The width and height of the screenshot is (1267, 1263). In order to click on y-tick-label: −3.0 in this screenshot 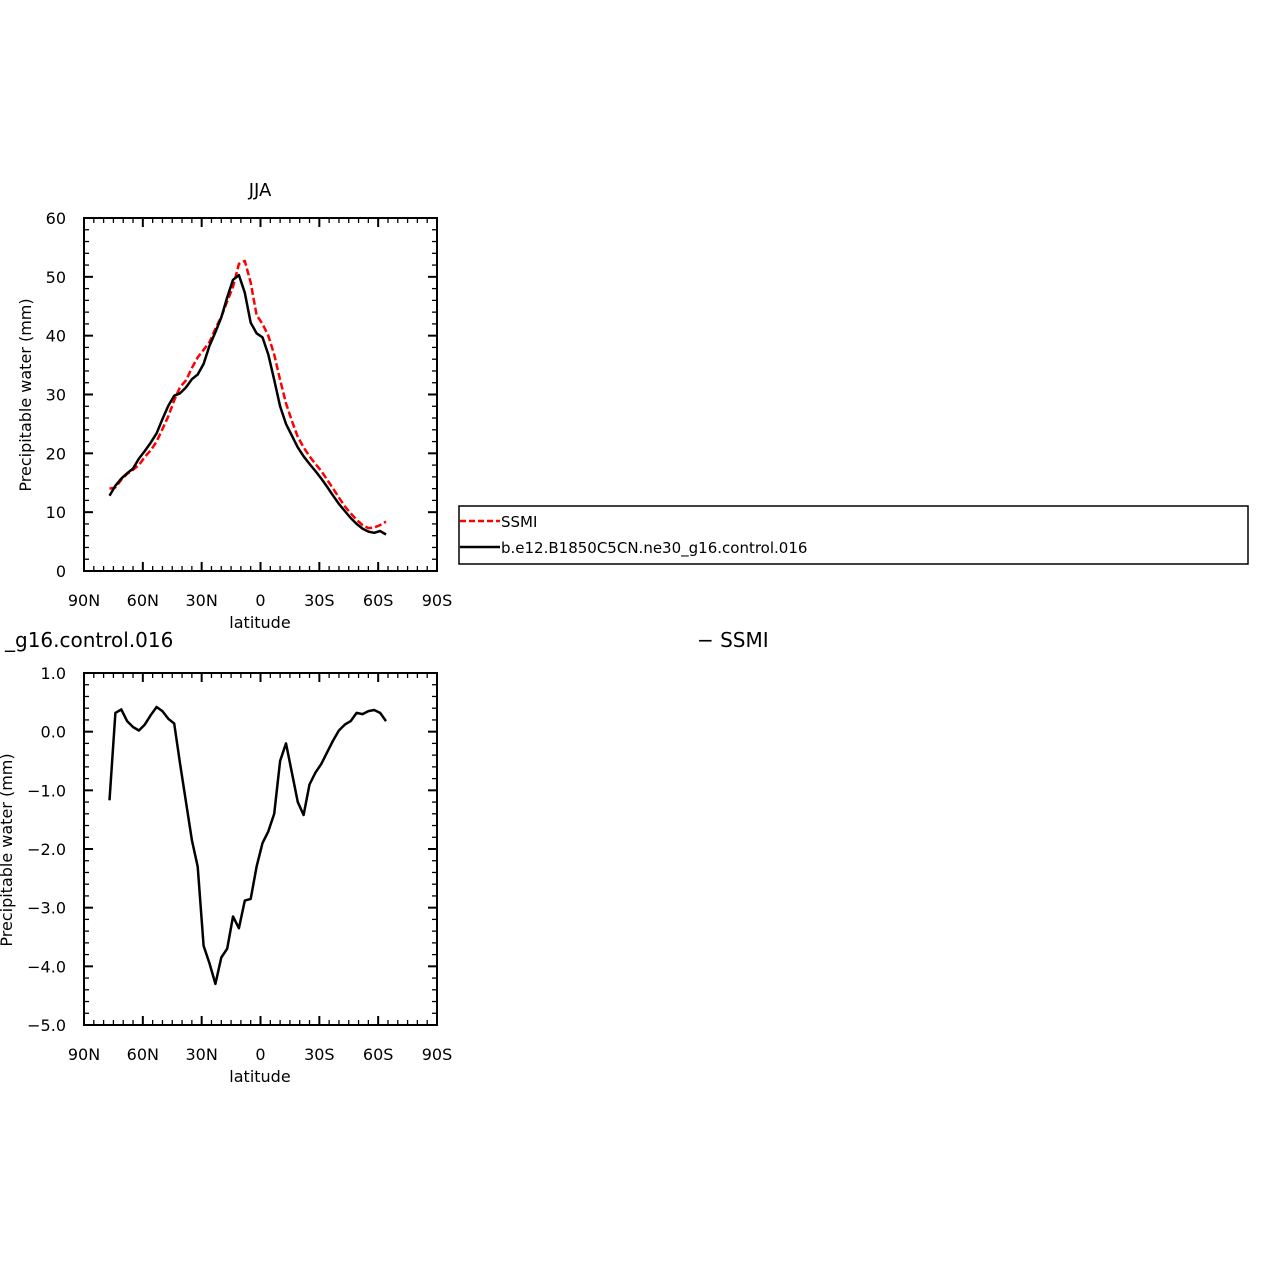, I will do `click(46, 908)`.